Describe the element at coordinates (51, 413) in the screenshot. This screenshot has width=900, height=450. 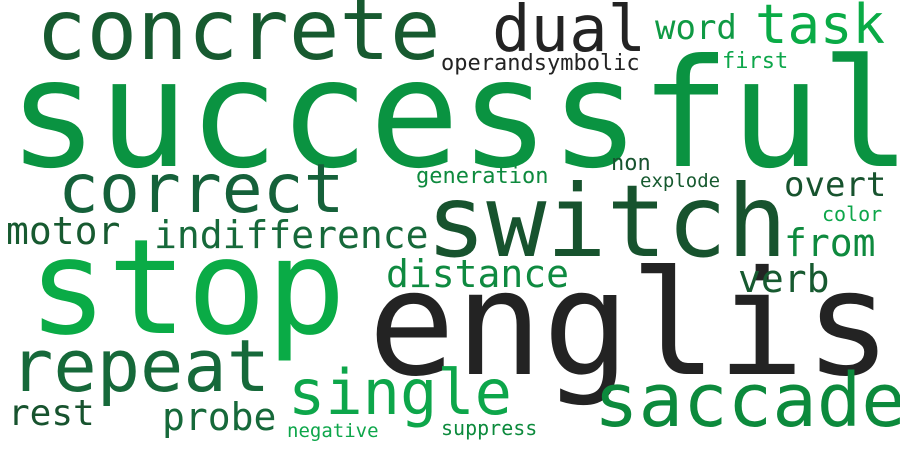
I see `word-rest: rest` at that location.